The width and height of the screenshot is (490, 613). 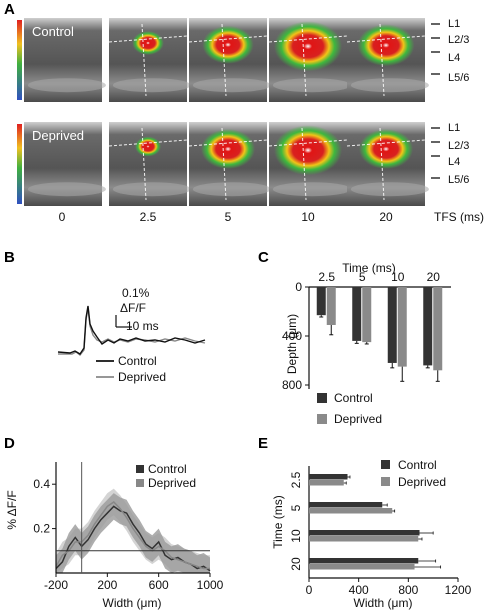 What do you see at coordinates (9, 443) in the screenshot?
I see `panel-label-d: D` at bounding box center [9, 443].